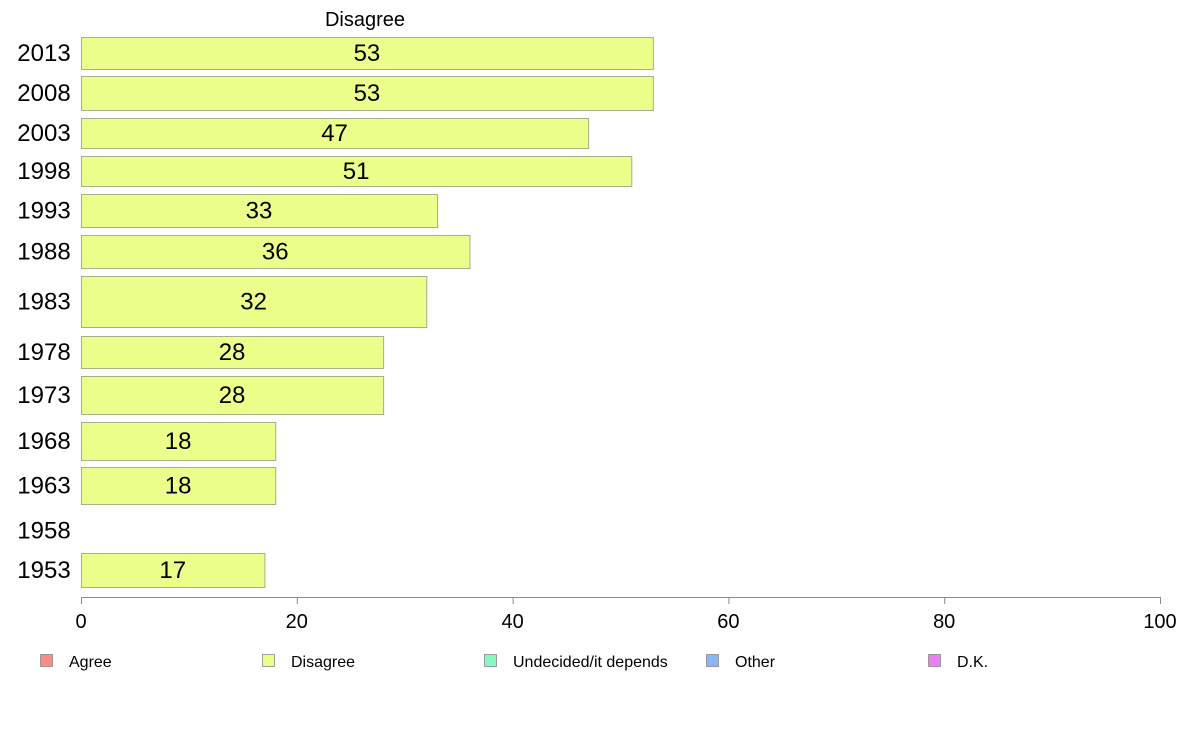  What do you see at coordinates (490, 660) in the screenshot?
I see `legend-swatch-undecided-it-depends` at bounding box center [490, 660].